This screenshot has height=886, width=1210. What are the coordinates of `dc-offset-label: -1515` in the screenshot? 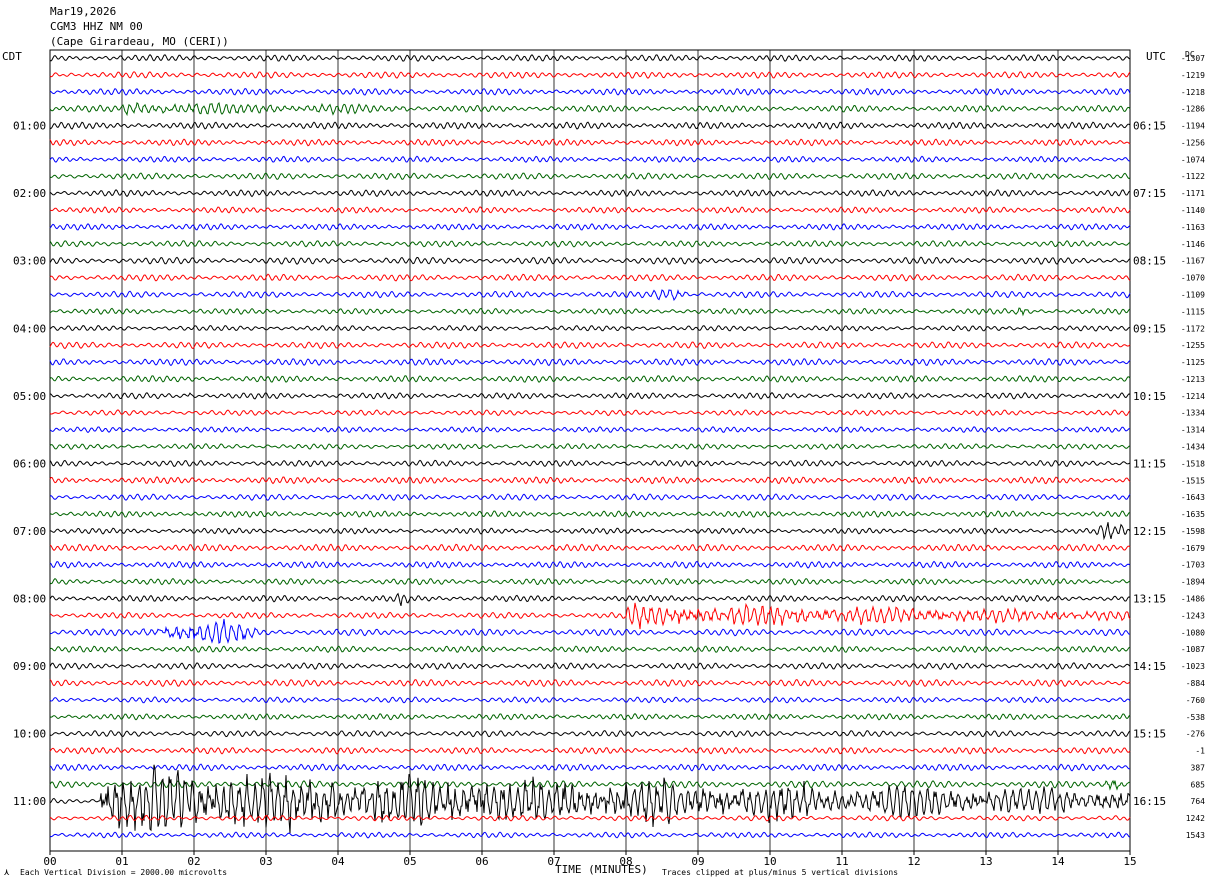 It's located at (1193, 480).